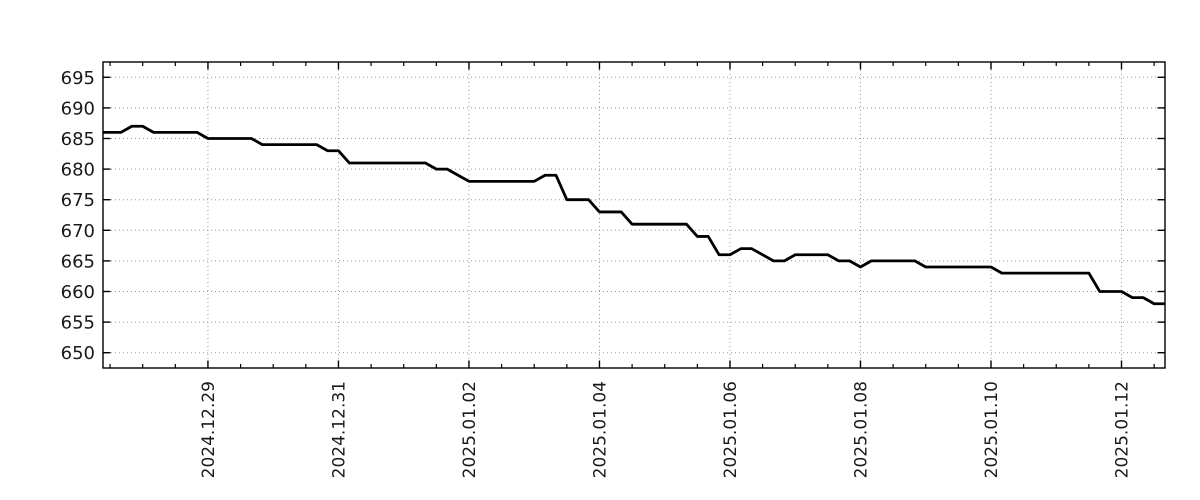 The width and height of the screenshot is (1200, 500). What do you see at coordinates (1122, 429) in the screenshot?
I see `x-tick-label: 2025.01.12` at bounding box center [1122, 429].